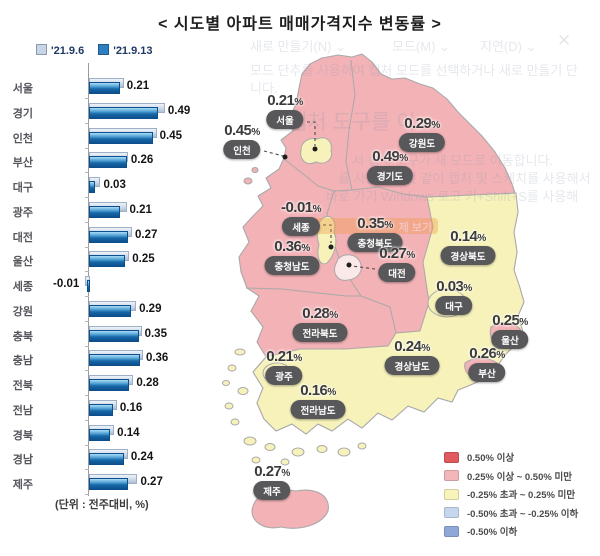 This screenshot has height=556, width=600. I want to click on connector-sejong, so click(324, 233).